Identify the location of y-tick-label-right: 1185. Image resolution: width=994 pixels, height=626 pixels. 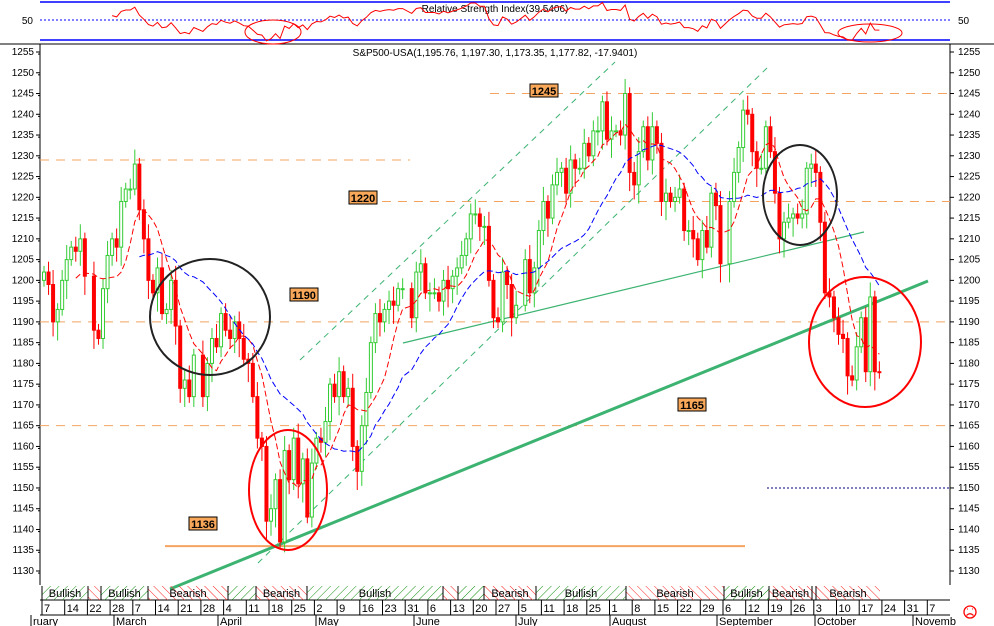
(969, 343).